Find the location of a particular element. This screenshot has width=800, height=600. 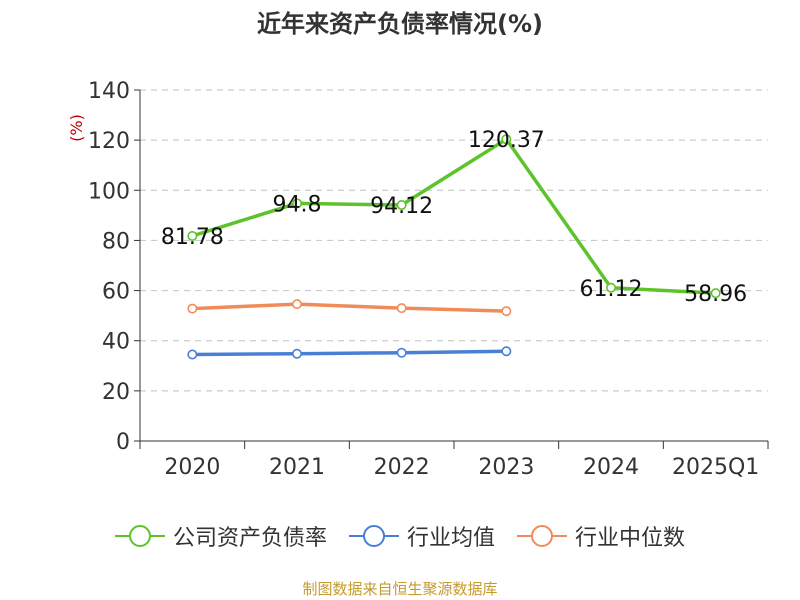

data-point-s0-2023 is located at coordinates (506, 139).